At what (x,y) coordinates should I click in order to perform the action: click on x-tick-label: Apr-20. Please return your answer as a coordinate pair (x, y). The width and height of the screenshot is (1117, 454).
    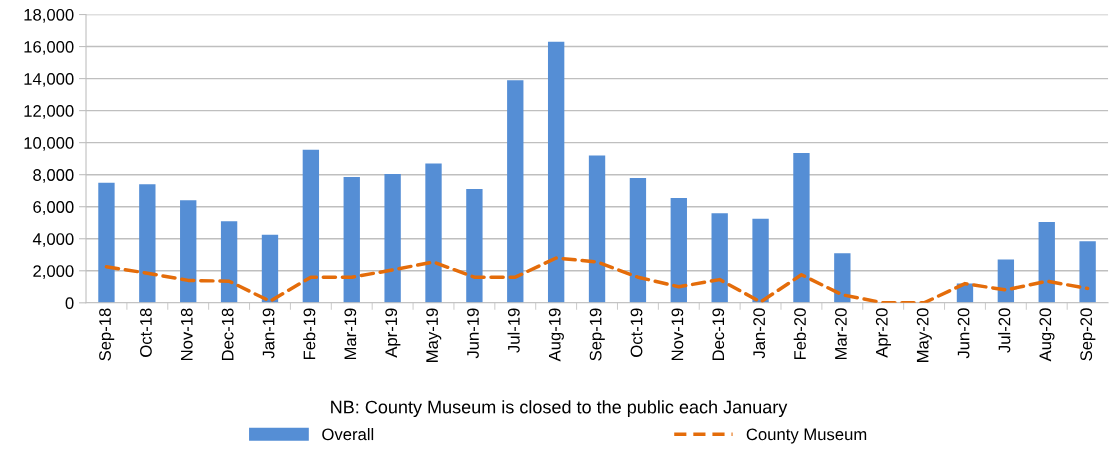
    Looking at the image, I should click on (883, 333).